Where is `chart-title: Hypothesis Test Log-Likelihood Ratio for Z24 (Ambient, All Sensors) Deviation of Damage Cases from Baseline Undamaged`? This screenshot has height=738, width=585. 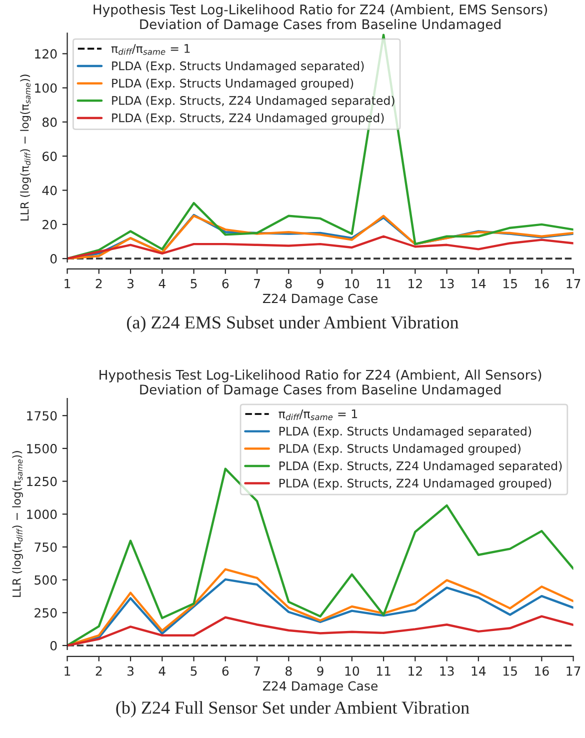 chart-title: Hypothesis Test Log-Likelihood Ratio for Z24 (Ambient, All Sensors) Deviation of Damage Cases from Baseline Undamaged is located at coordinates (321, 384).